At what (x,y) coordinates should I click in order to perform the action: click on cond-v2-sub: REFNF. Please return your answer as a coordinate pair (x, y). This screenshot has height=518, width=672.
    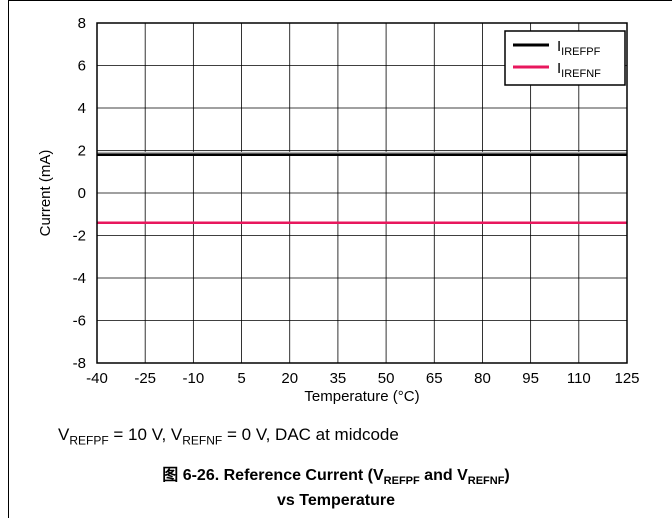
    Looking at the image, I should click on (202, 440).